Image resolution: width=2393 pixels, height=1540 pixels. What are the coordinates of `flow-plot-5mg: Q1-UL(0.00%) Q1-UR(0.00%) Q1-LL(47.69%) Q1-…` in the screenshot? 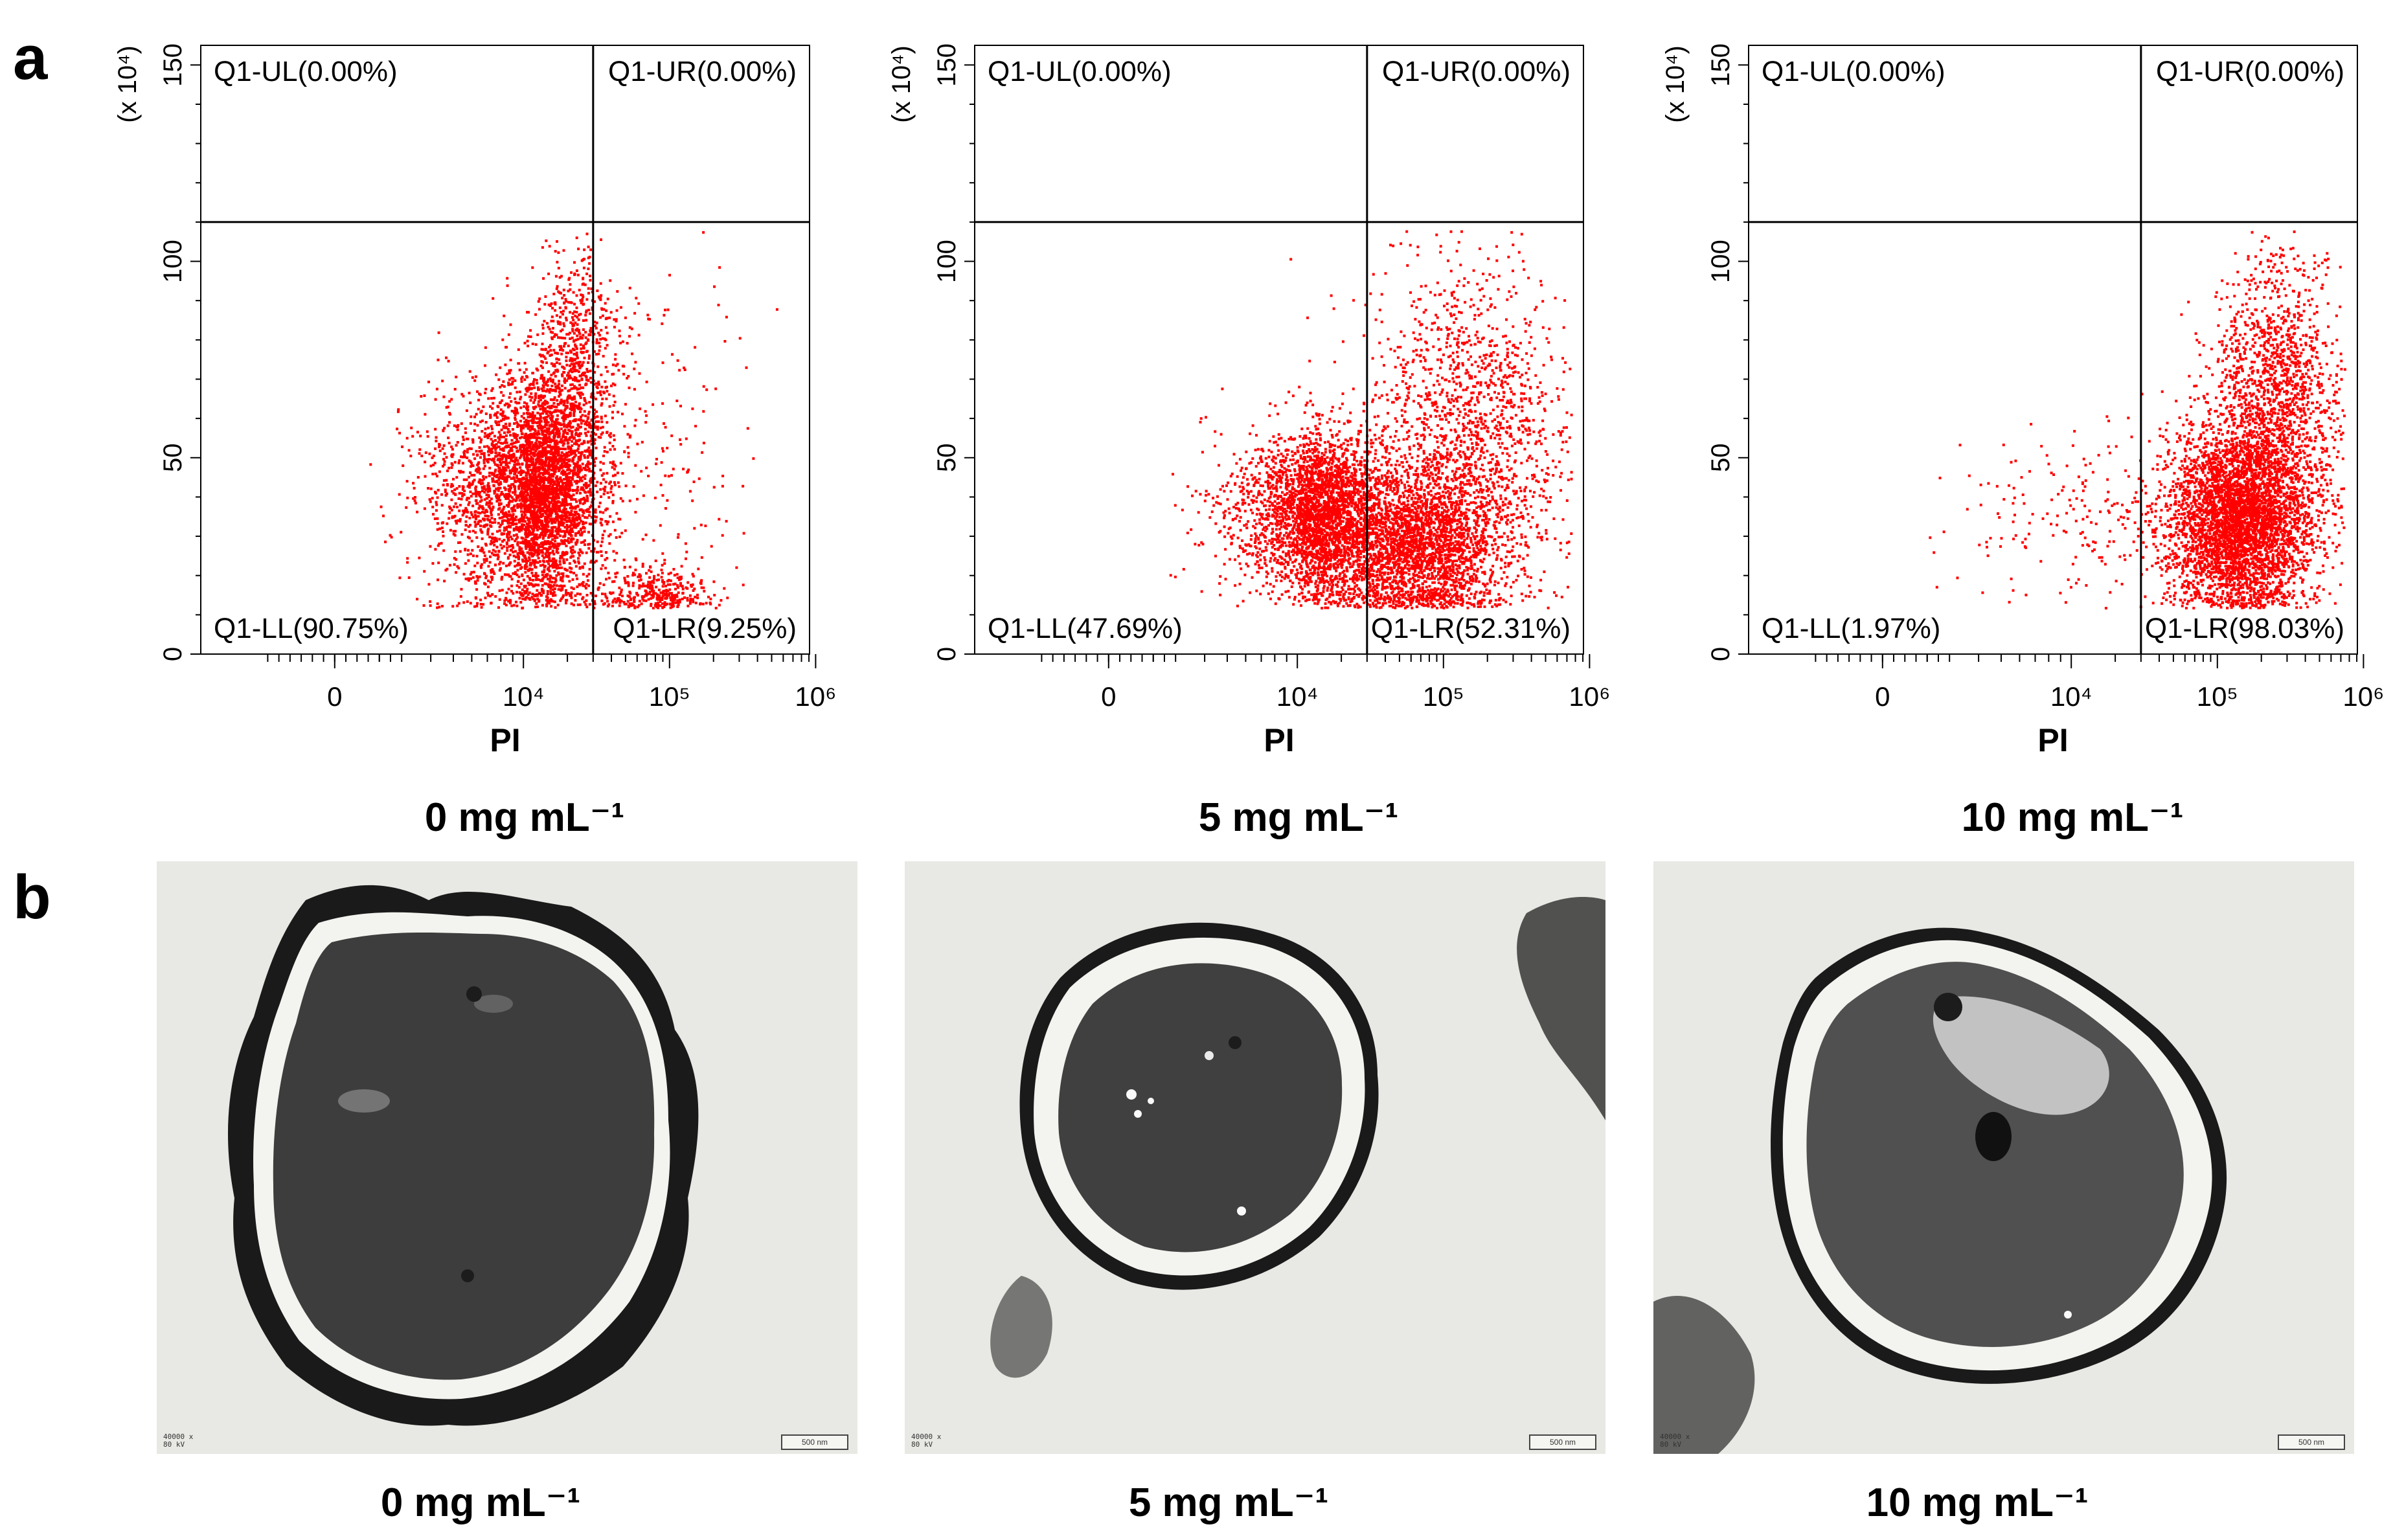 It's located at (1248, 400).